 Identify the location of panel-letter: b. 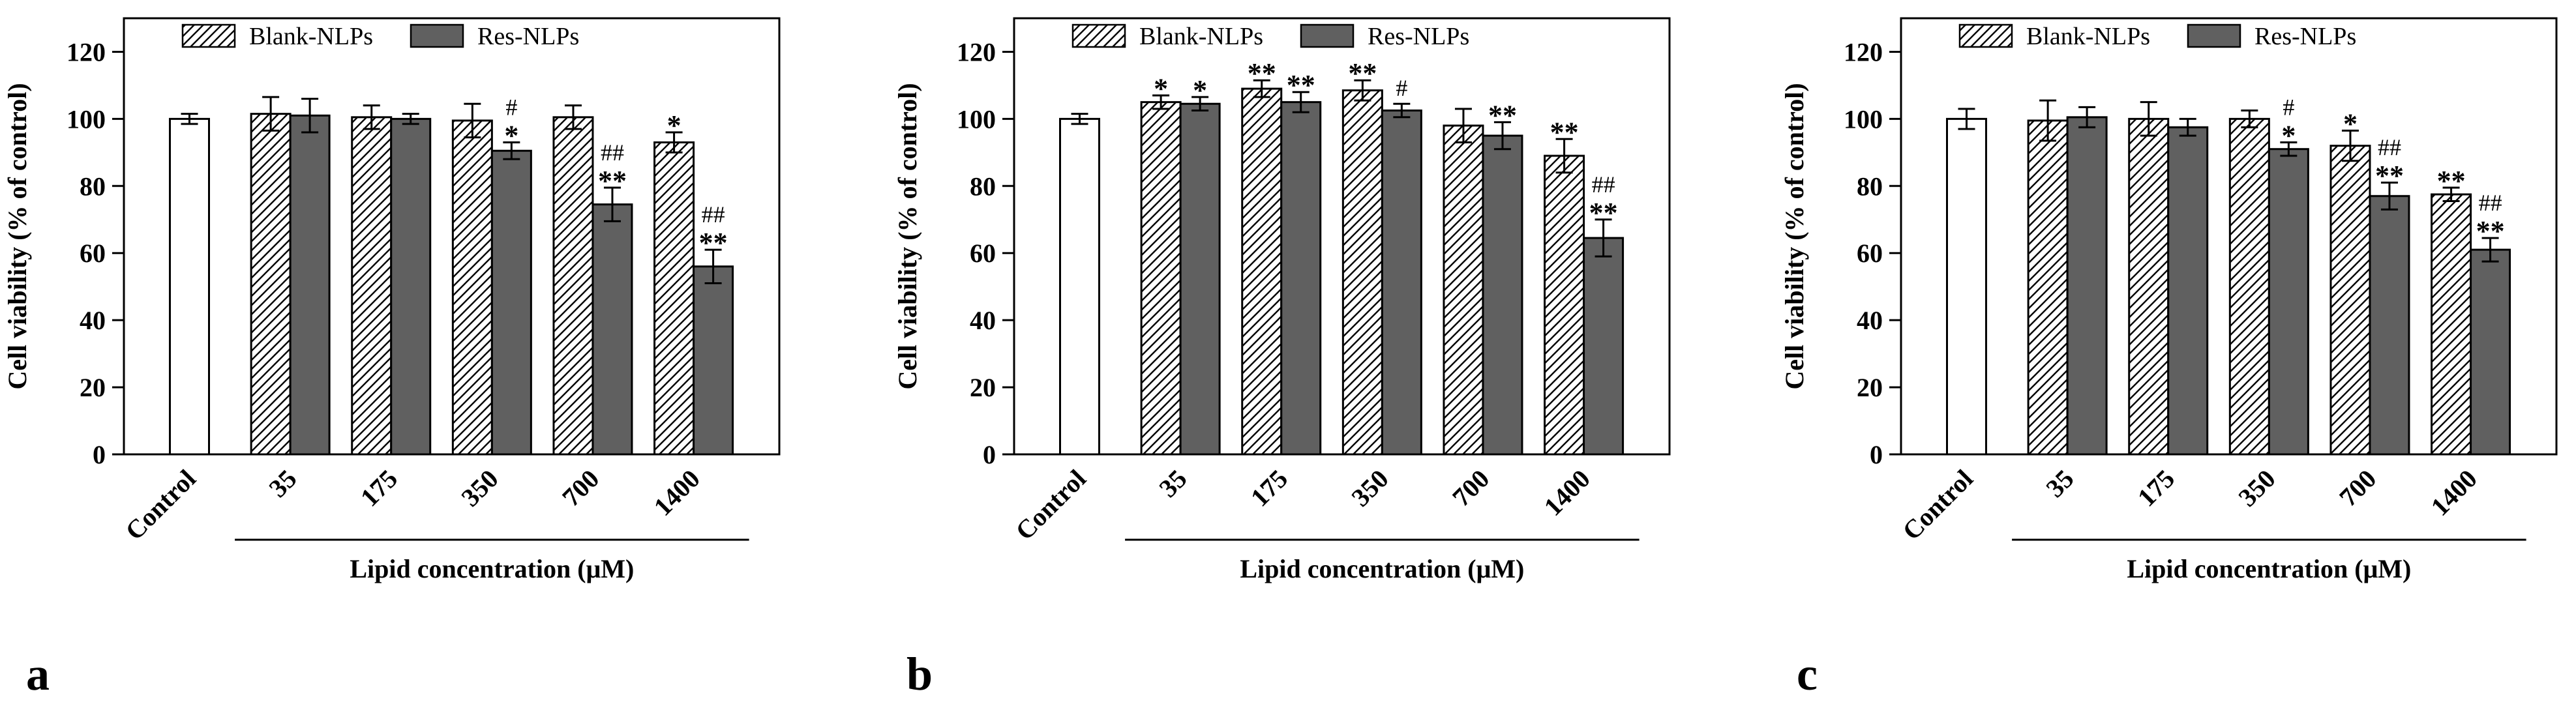
(919, 674).